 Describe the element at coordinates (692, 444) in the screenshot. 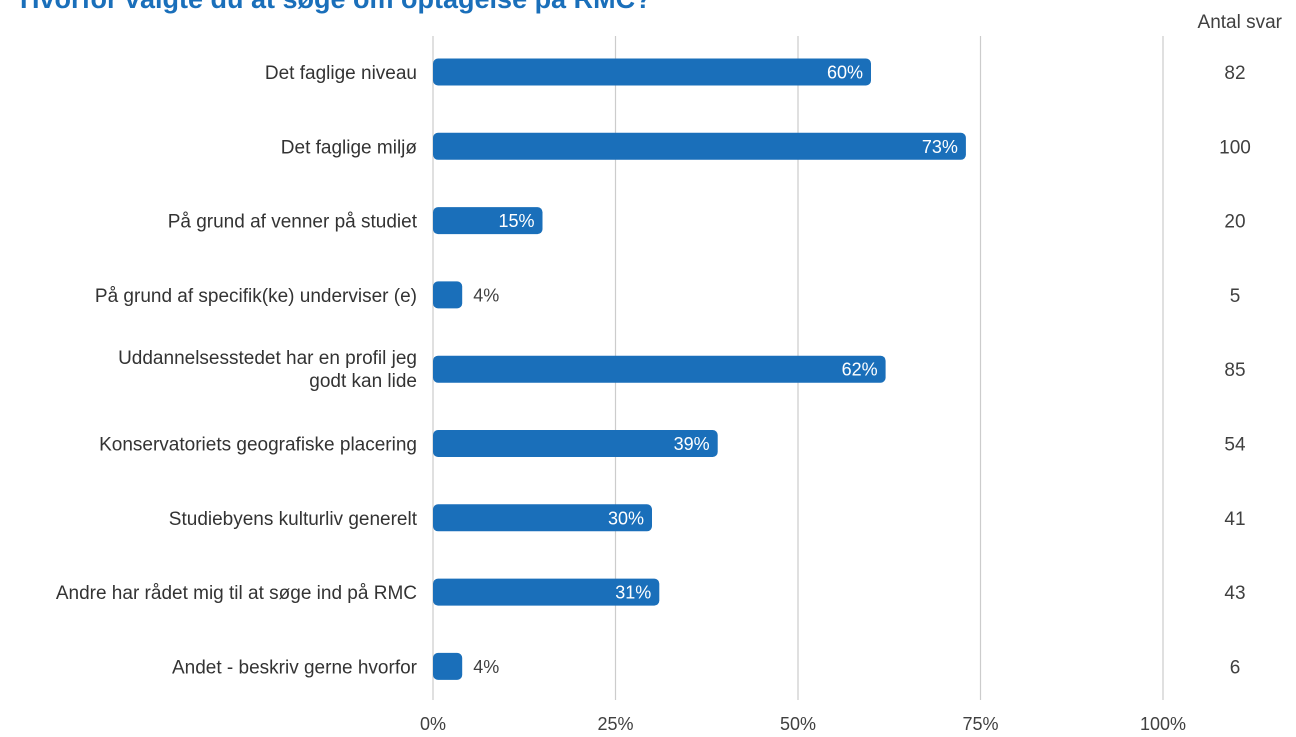

I see `data-label: 39%` at that location.